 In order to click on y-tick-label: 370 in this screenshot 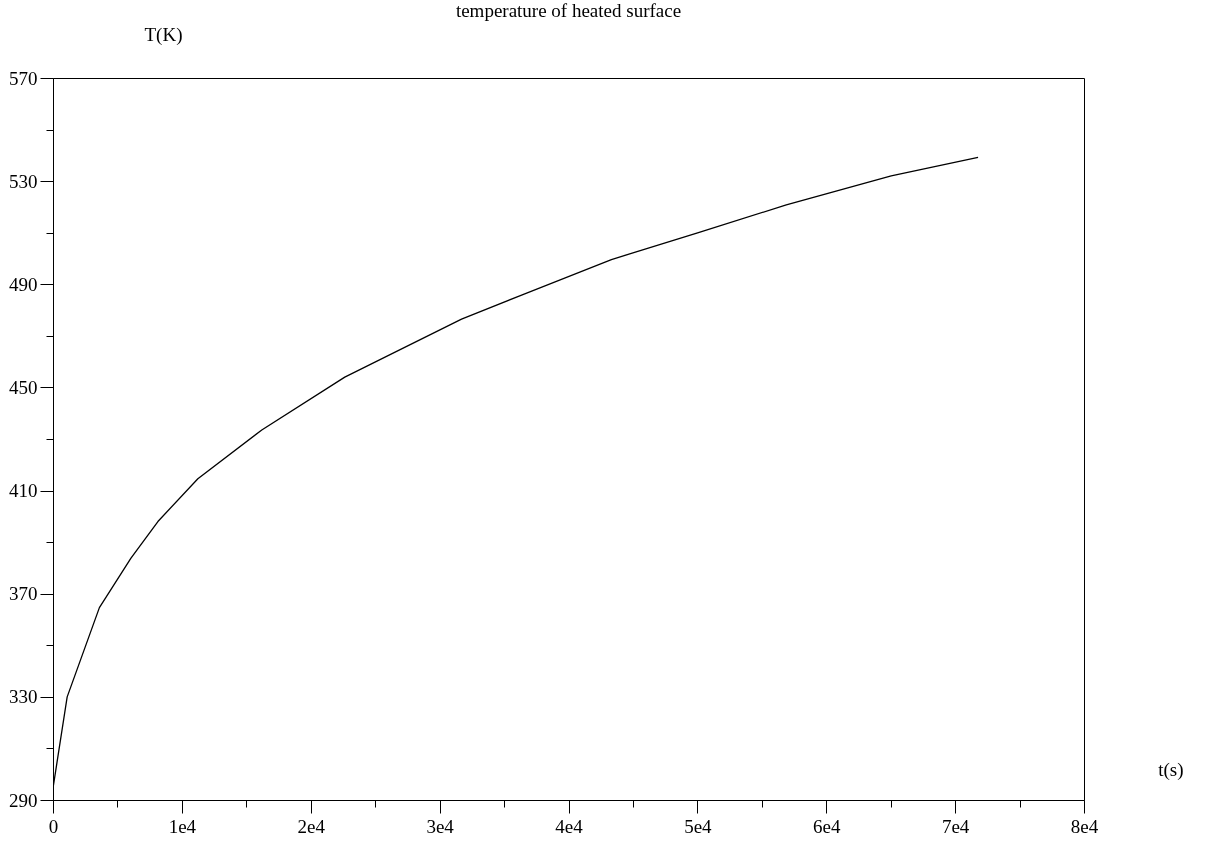, I will do `click(23, 594)`.